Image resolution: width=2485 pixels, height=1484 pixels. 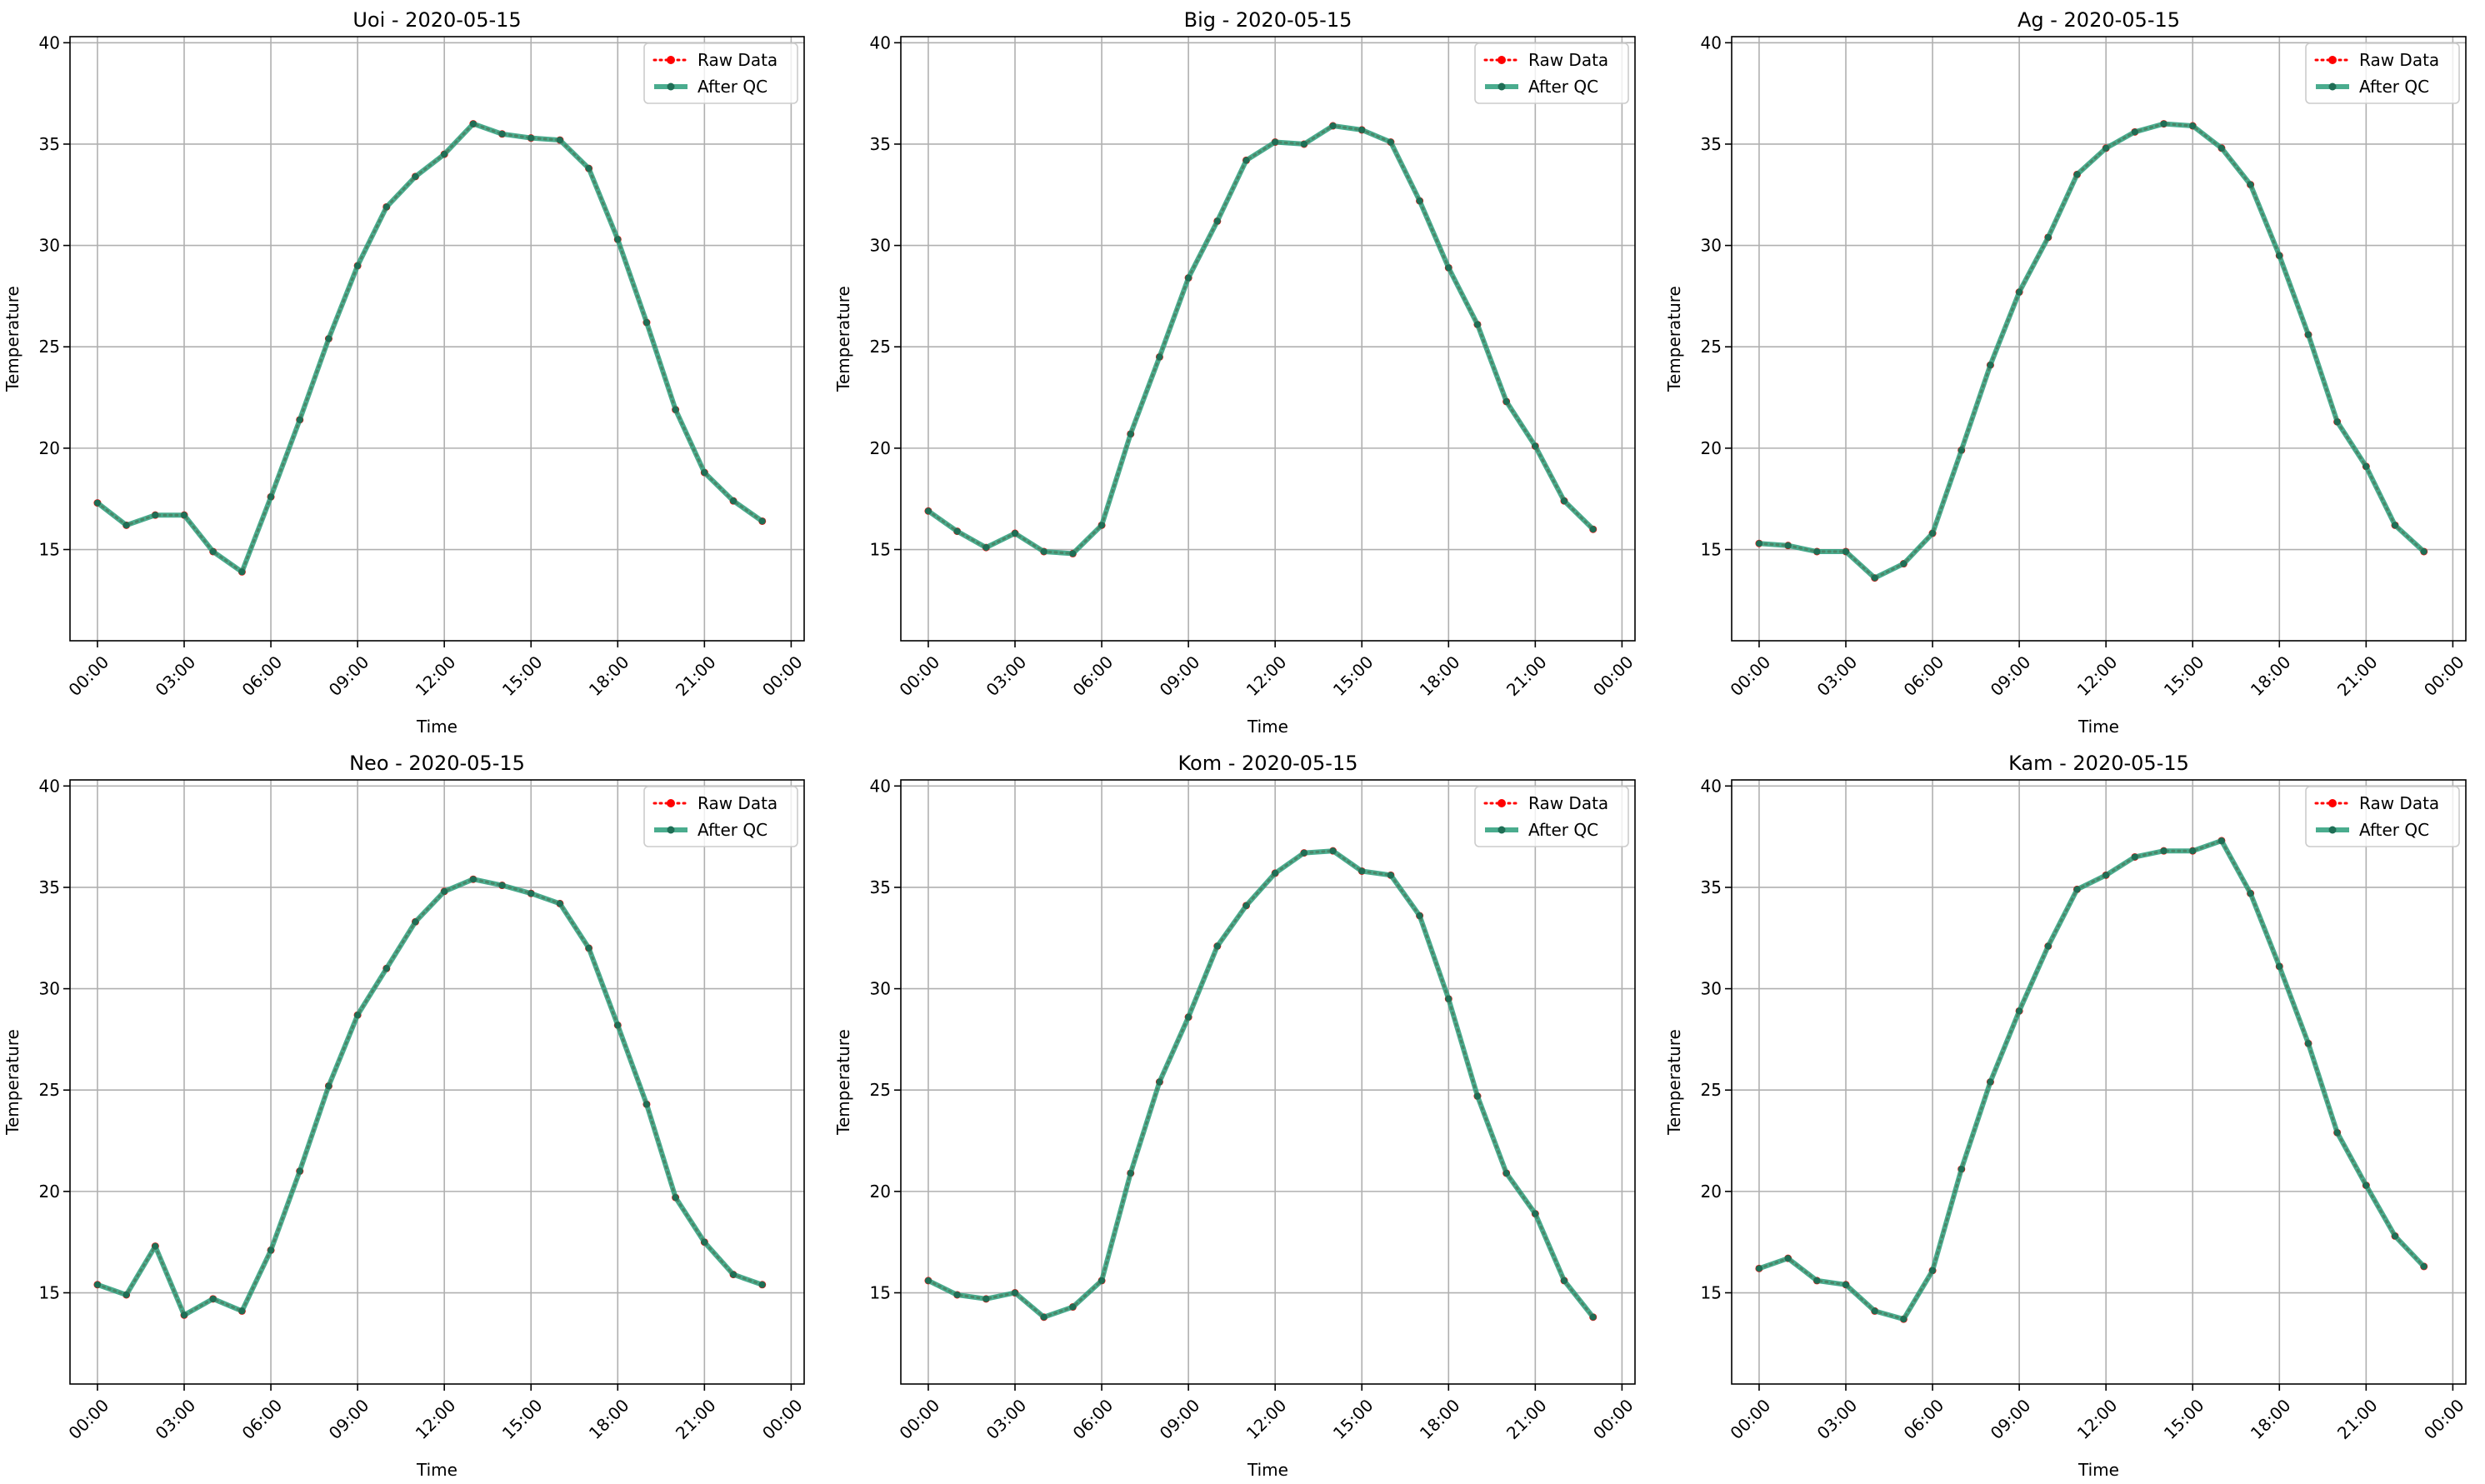 I want to click on x-tick-label: 15:00, so click(x=2184, y=1419).